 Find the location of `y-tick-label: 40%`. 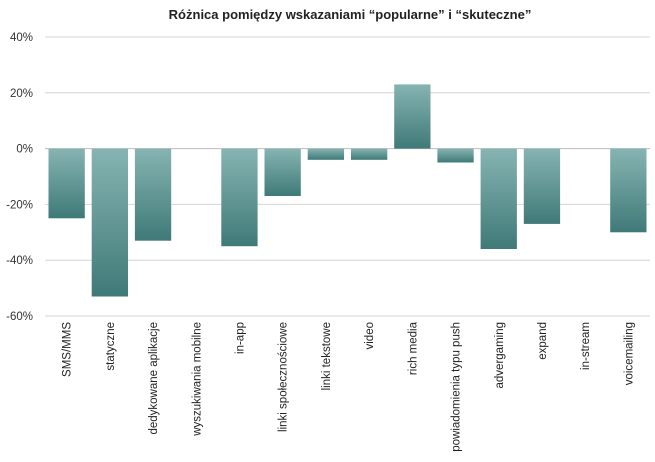

y-tick-label: 40% is located at coordinates (21, 38).